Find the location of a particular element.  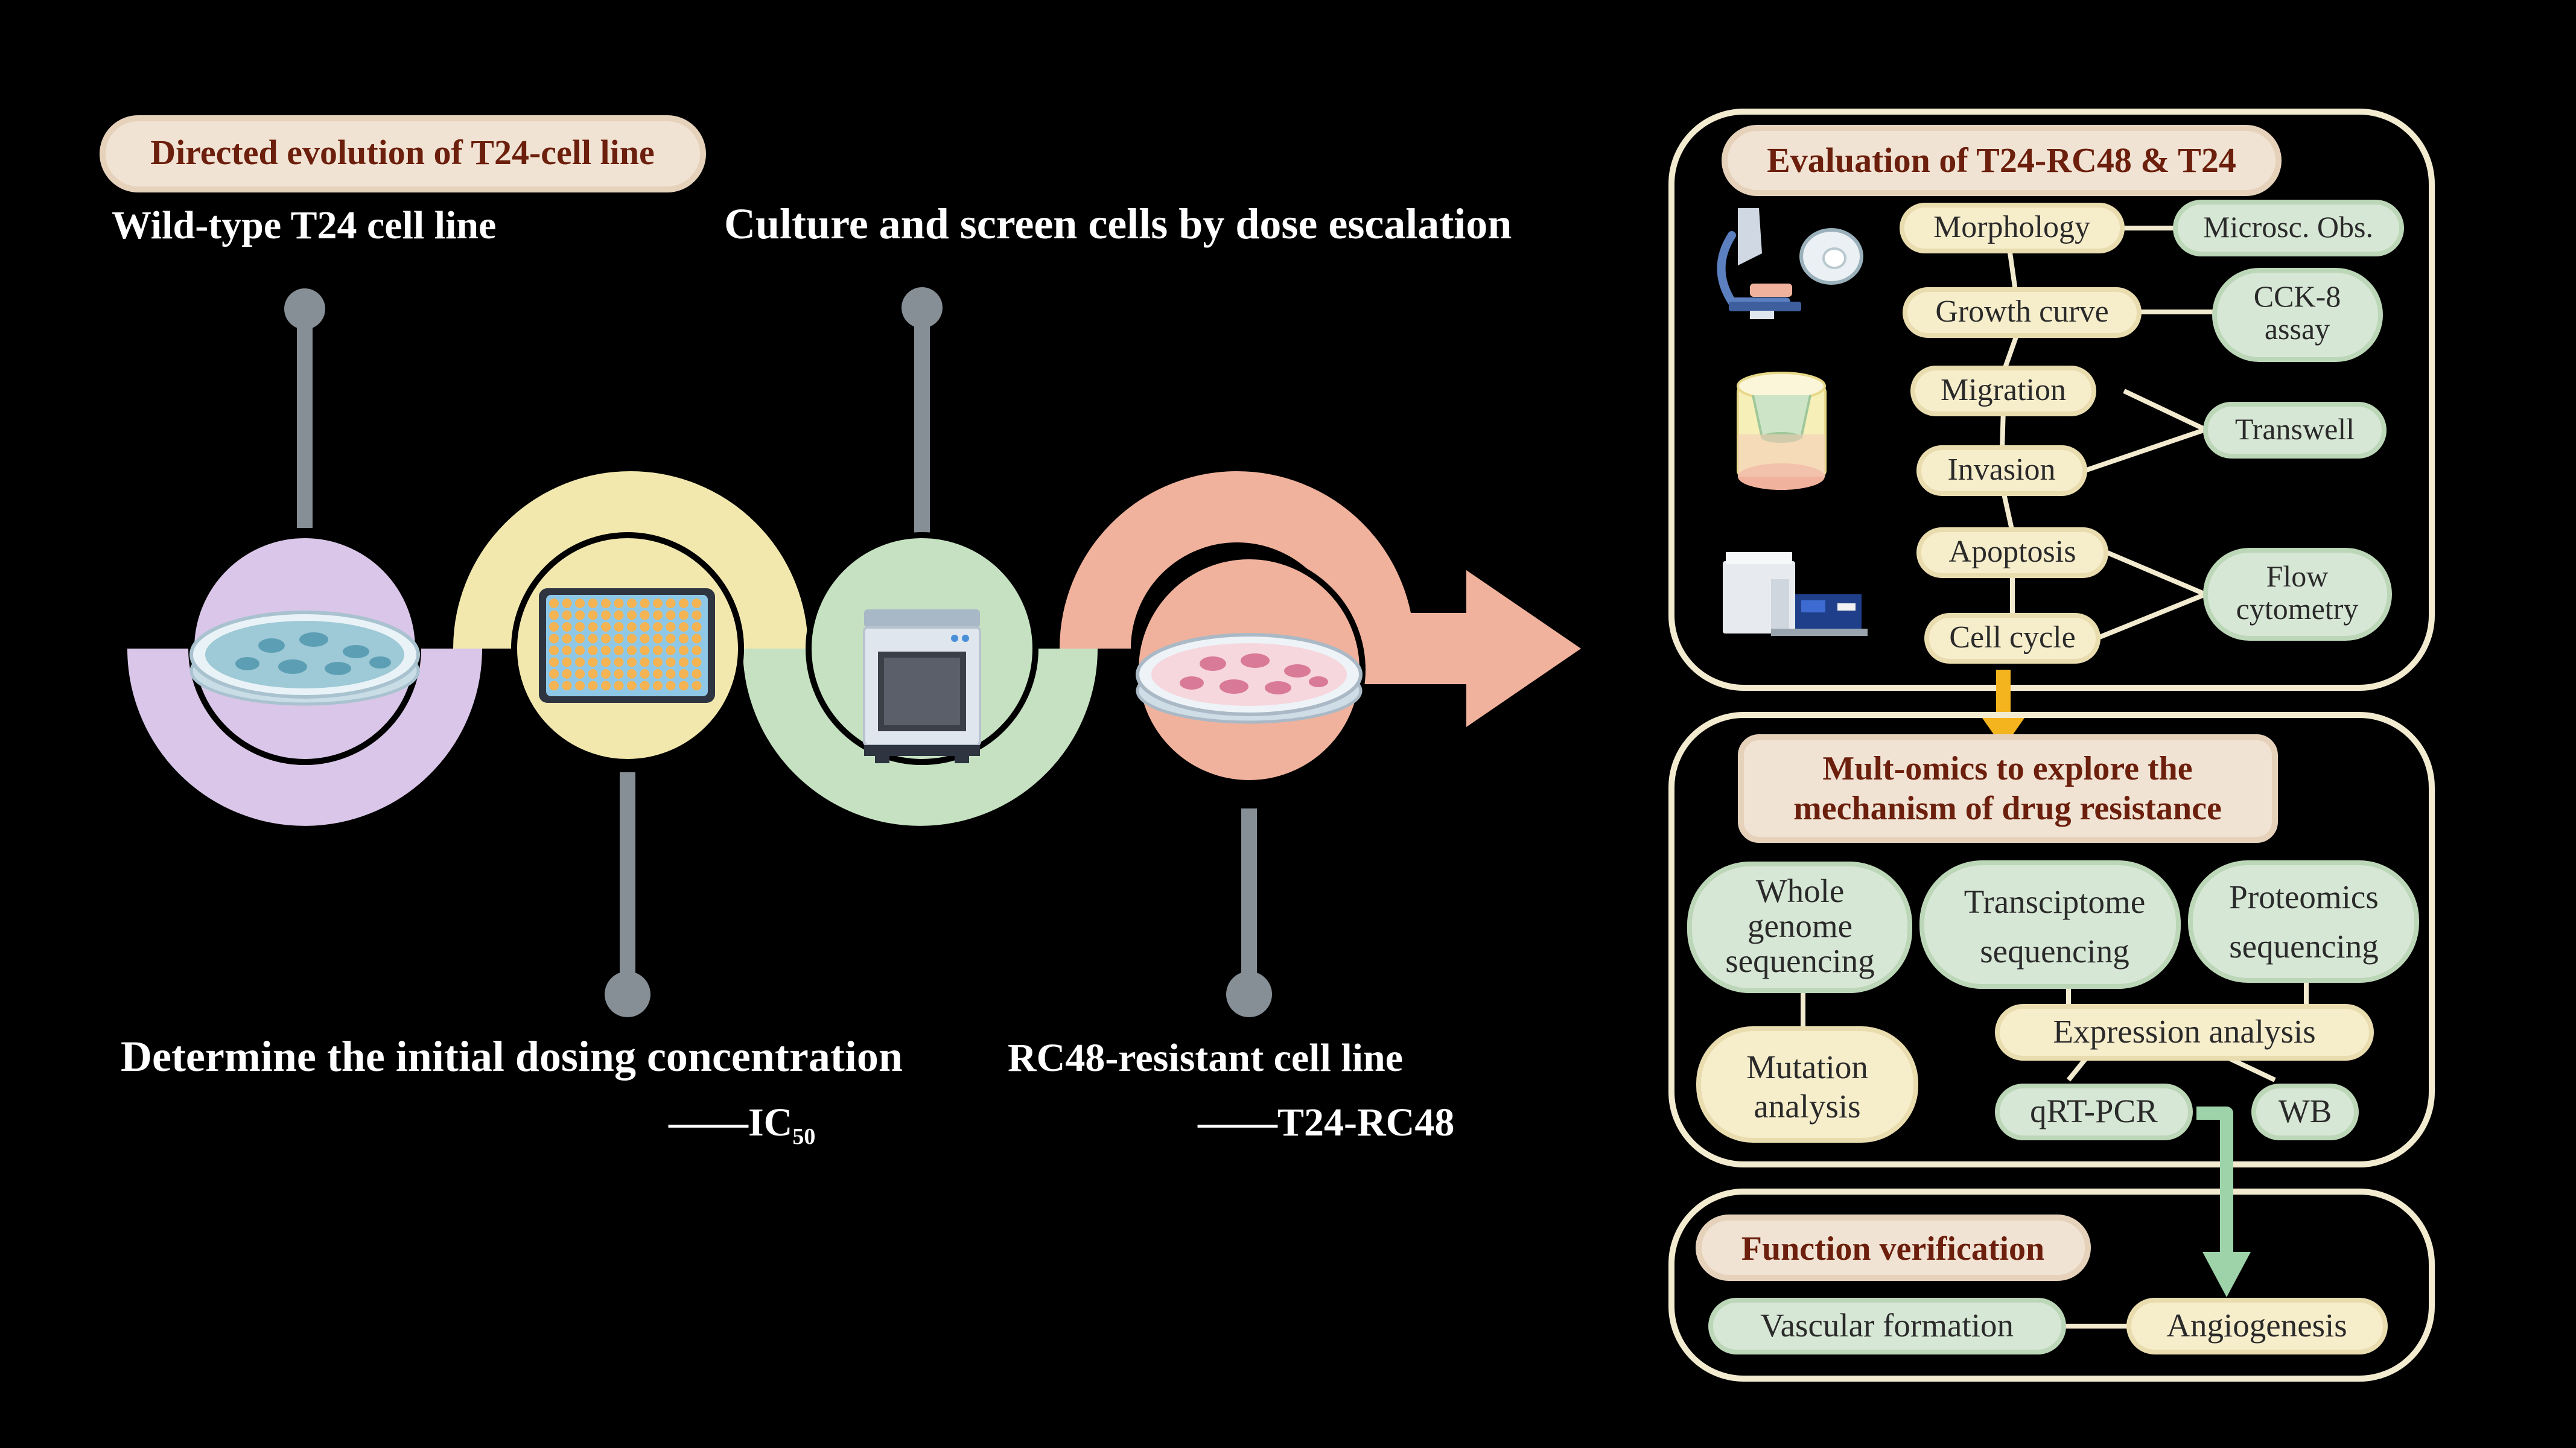

assay-invasion-text: Invasion is located at coordinates (2001, 470).